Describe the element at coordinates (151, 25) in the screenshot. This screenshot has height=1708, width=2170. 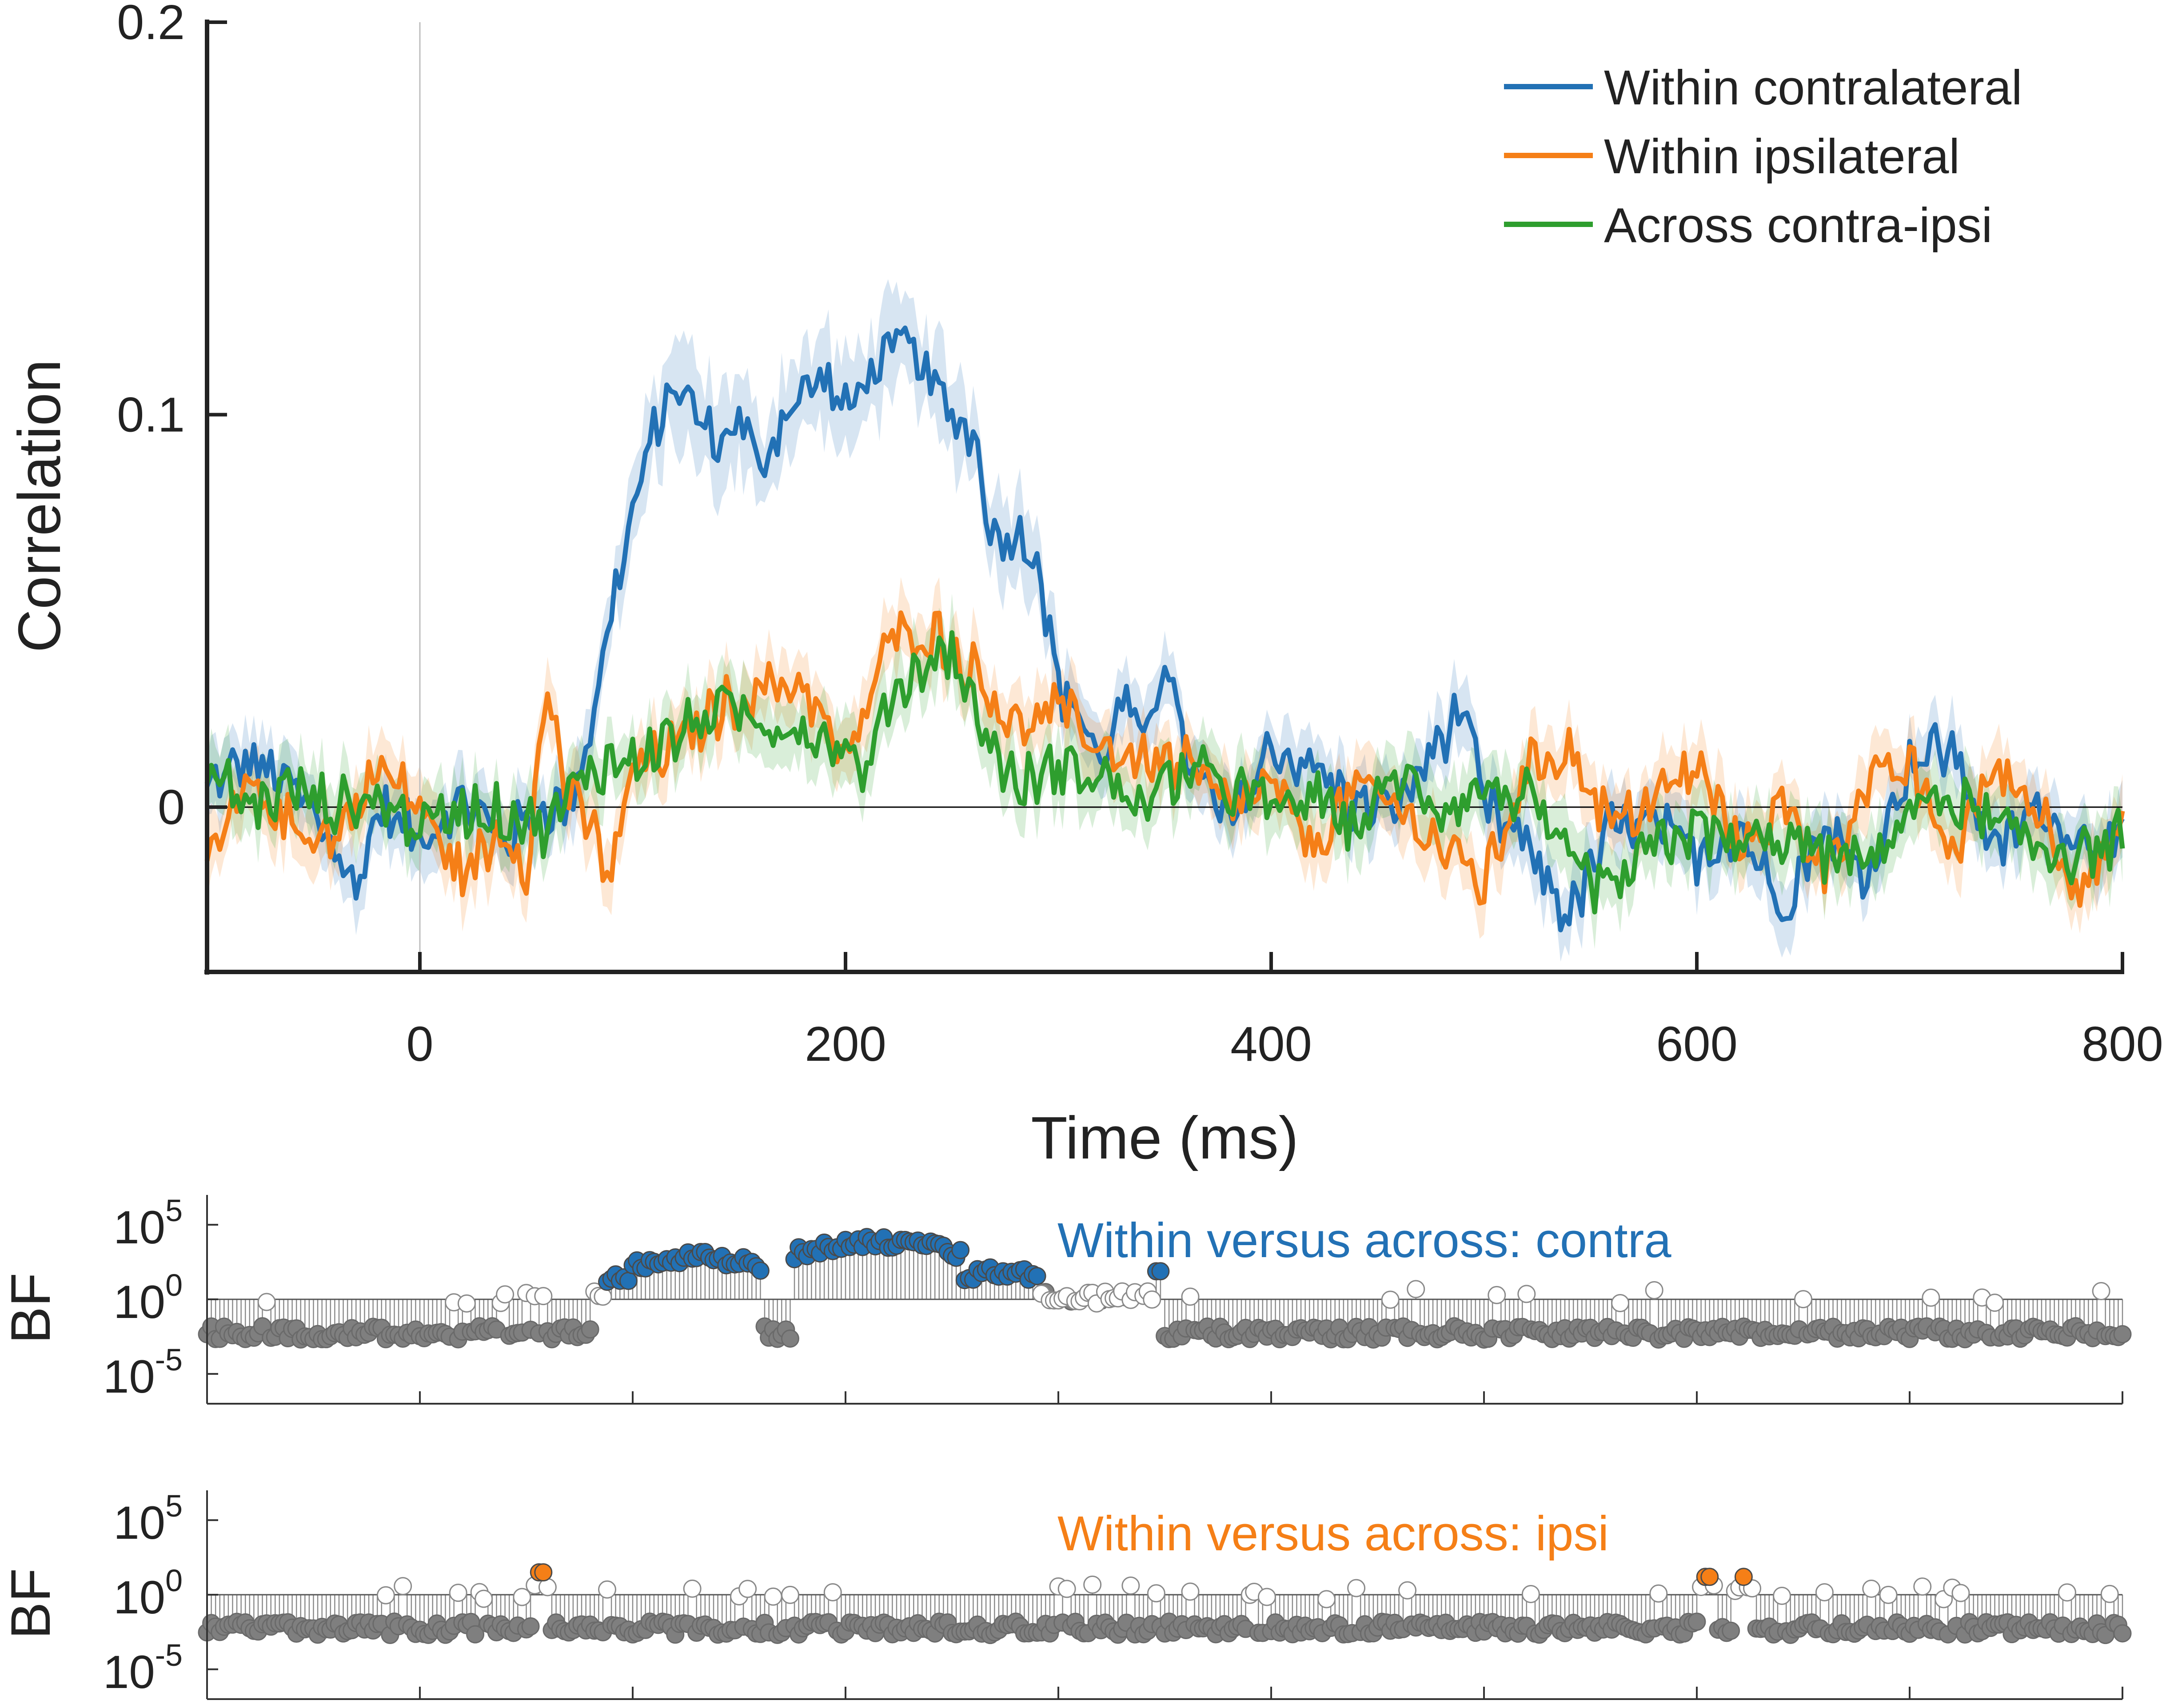
I see `y-tick-label: 0.2` at that location.